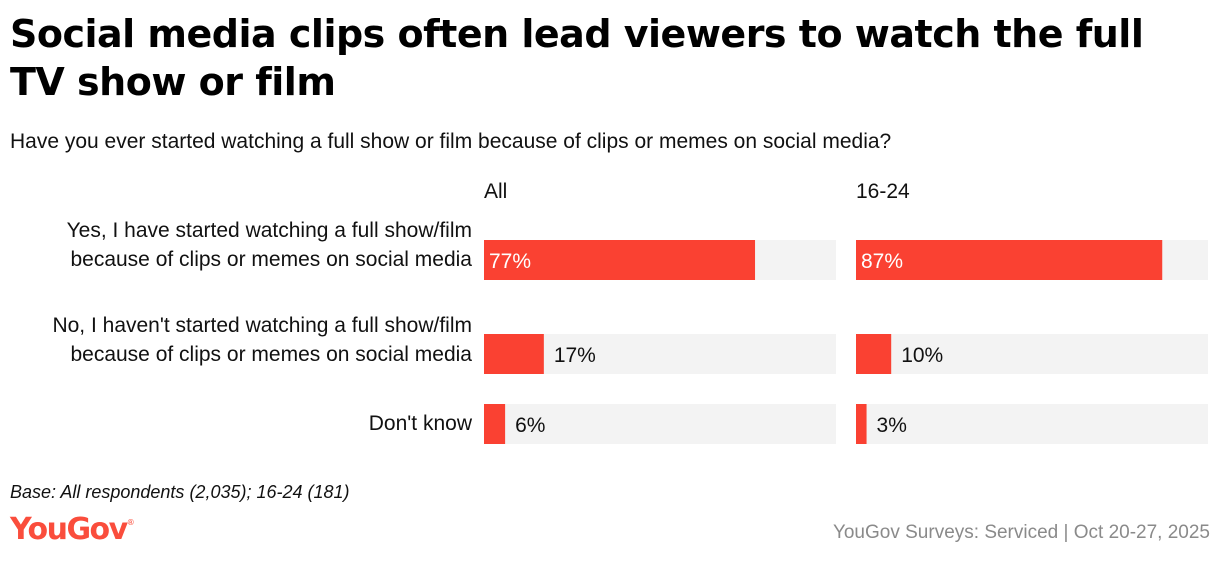  Describe the element at coordinates (922, 355) in the screenshot. I see `data-label: 10%` at that location.